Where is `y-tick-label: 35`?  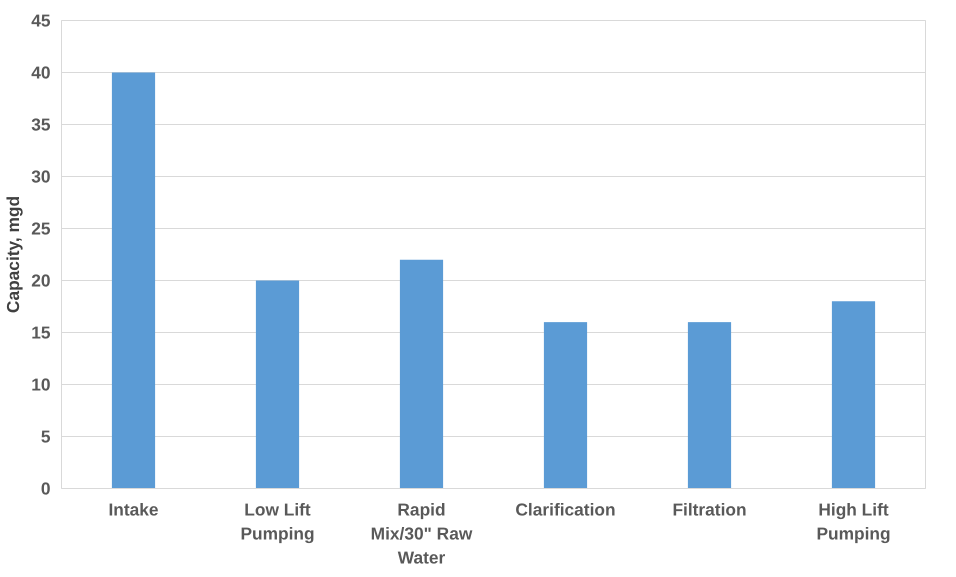 y-tick-label: 35 is located at coordinates (41, 124).